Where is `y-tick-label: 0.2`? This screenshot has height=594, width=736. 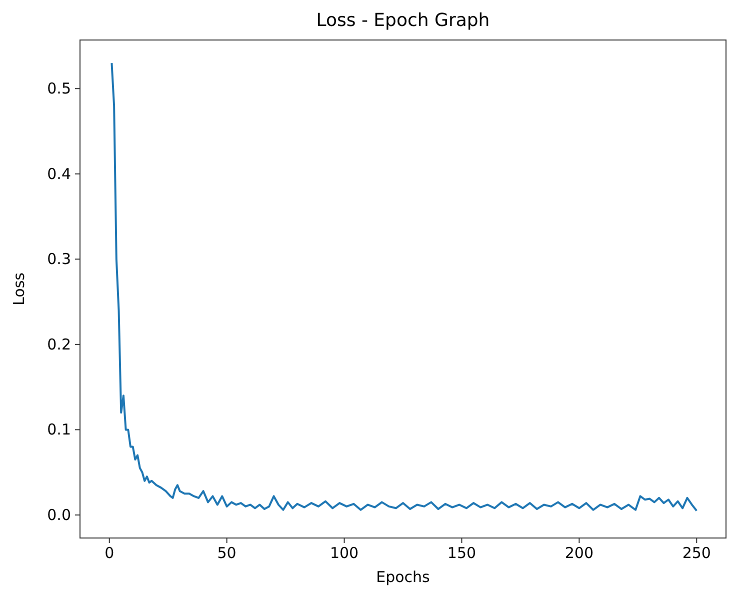 y-tick-label: 0.2 is located at coordinates (59, 344).